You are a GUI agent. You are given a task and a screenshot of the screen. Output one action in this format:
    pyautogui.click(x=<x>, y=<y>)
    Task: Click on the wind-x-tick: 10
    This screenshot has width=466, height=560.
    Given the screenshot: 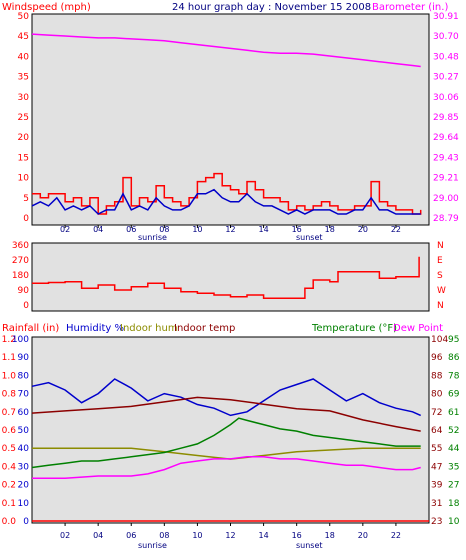 What is the action you would take?
    pyautogui.click(x=197, y=229)
    